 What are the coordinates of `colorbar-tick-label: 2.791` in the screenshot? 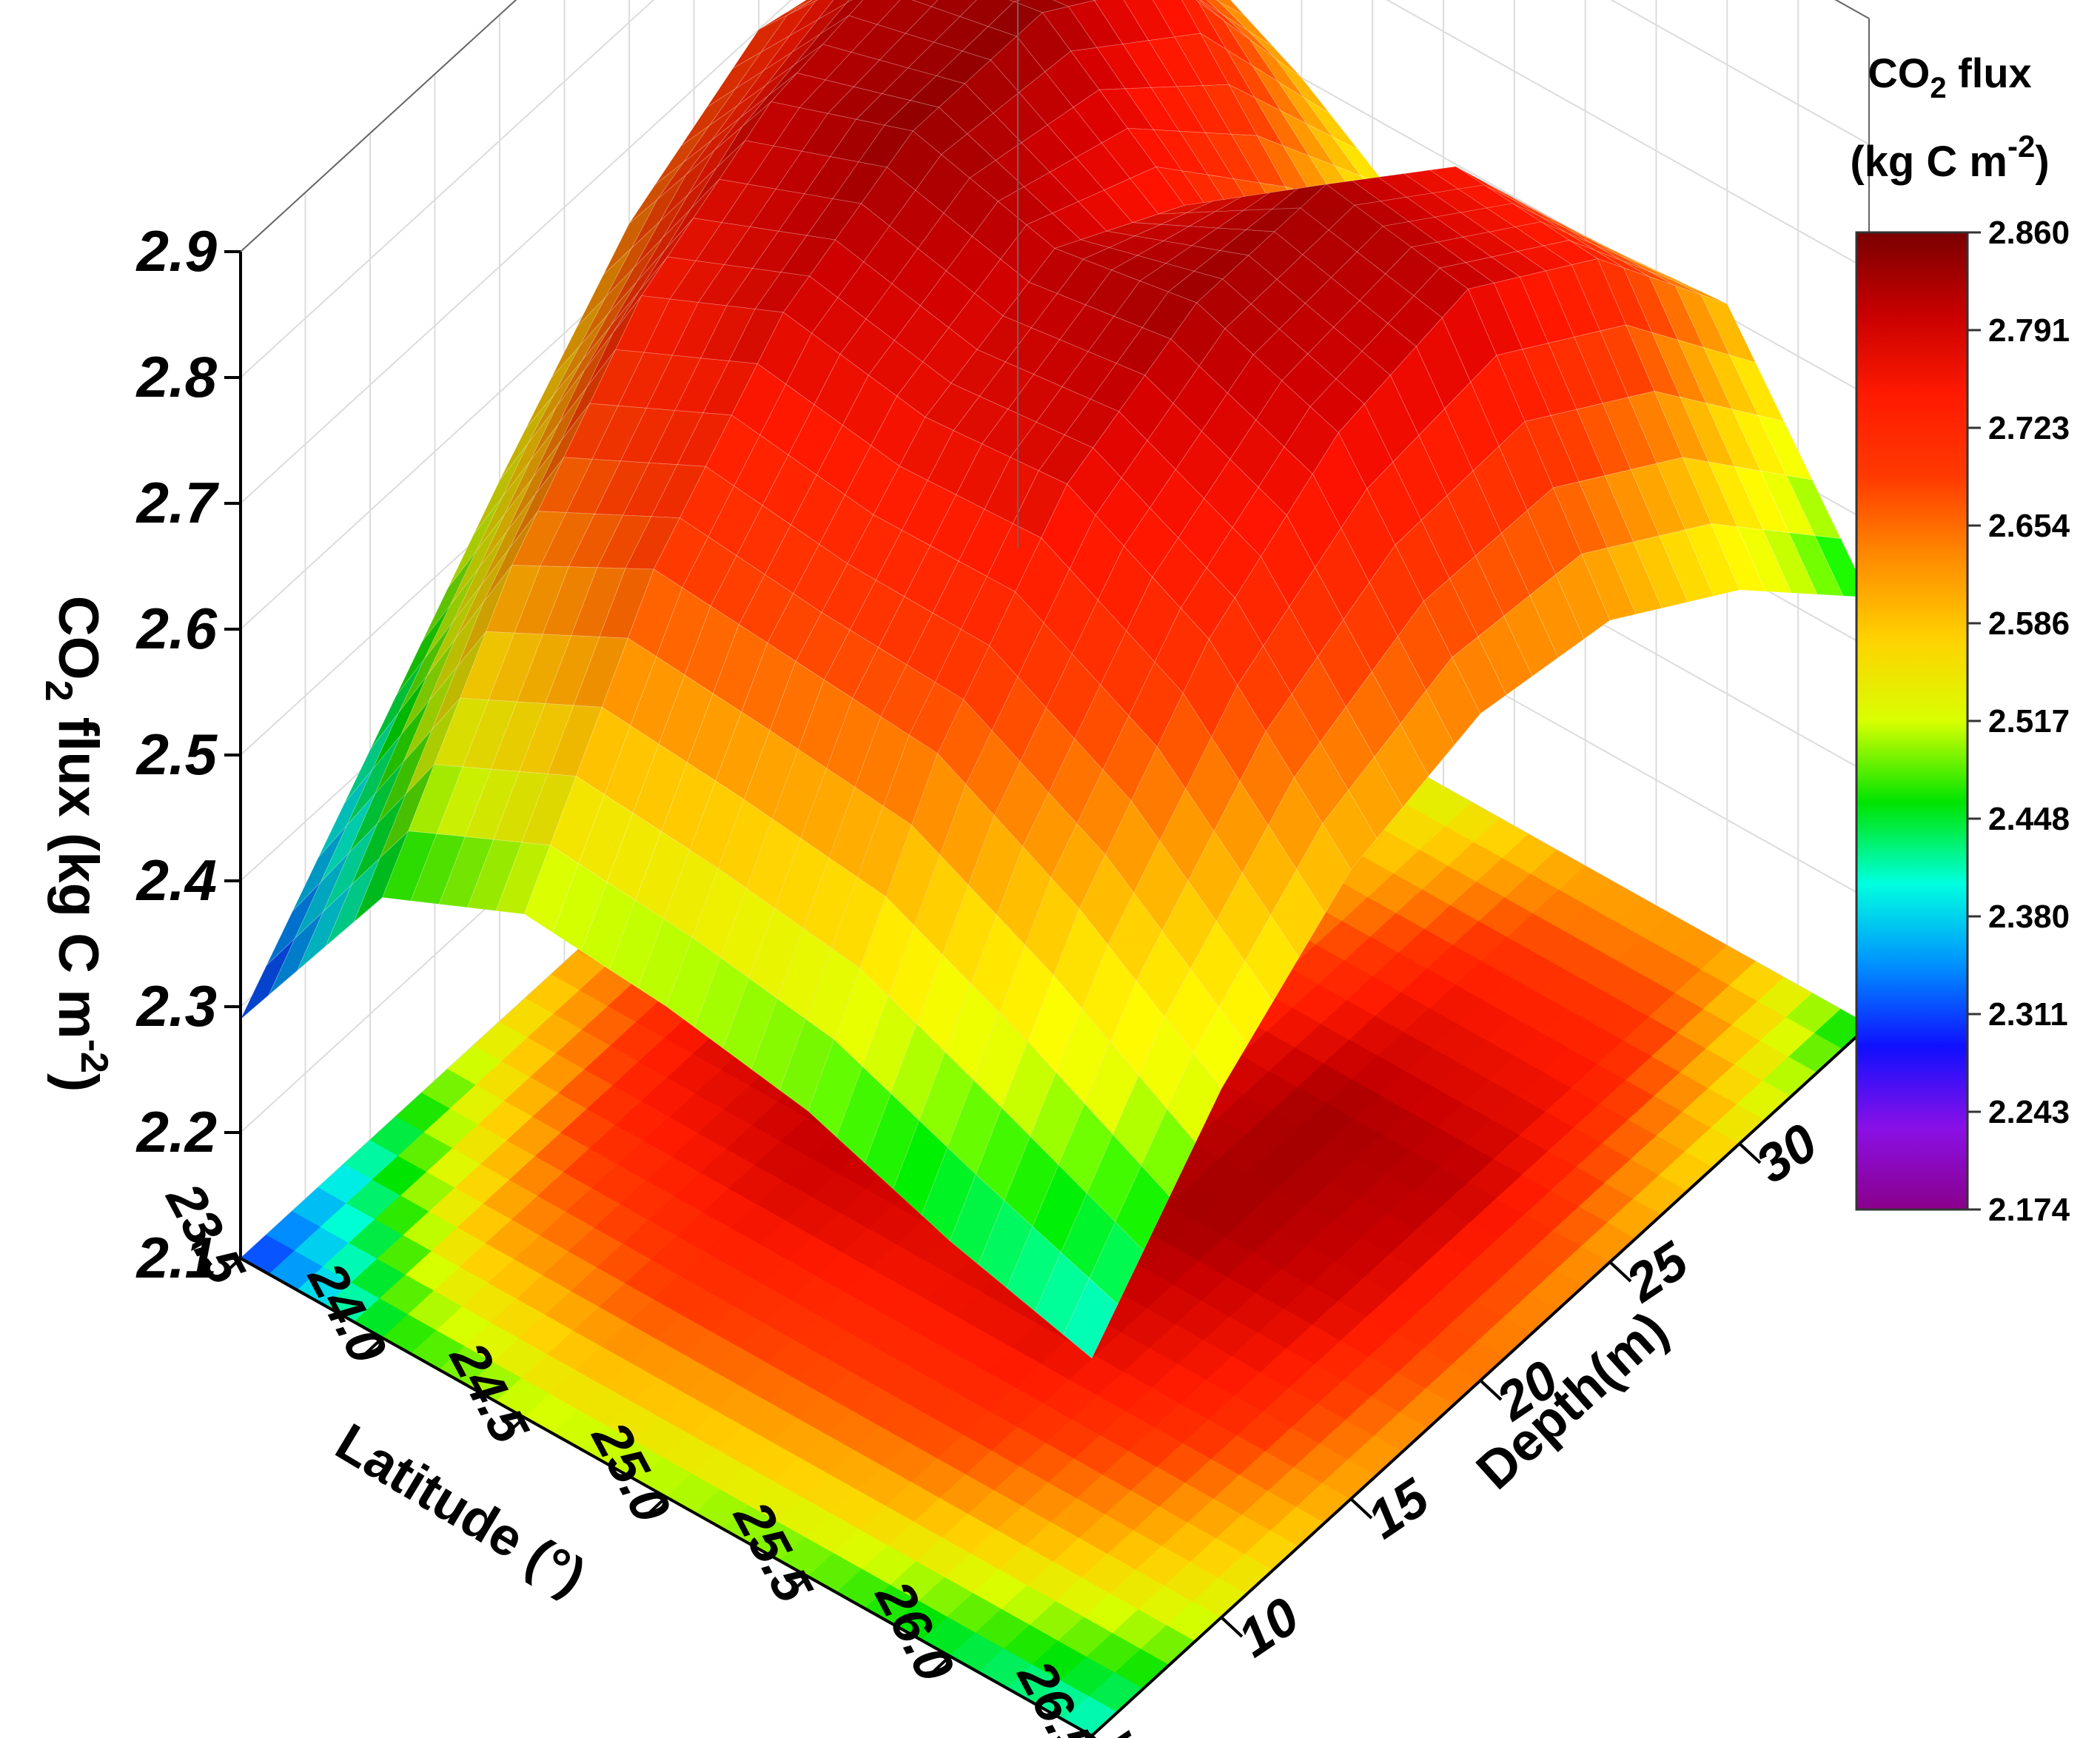 It's located at (2029, 330).